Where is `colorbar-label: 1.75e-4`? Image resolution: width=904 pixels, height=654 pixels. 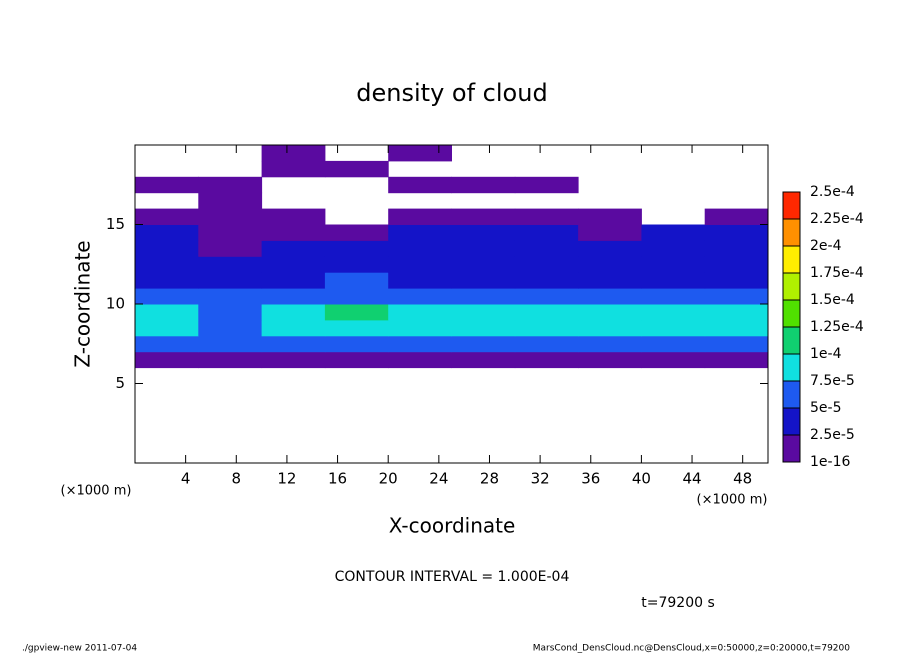 colorbar-label: 1.75e-4 is located at coordinates (837, 273).